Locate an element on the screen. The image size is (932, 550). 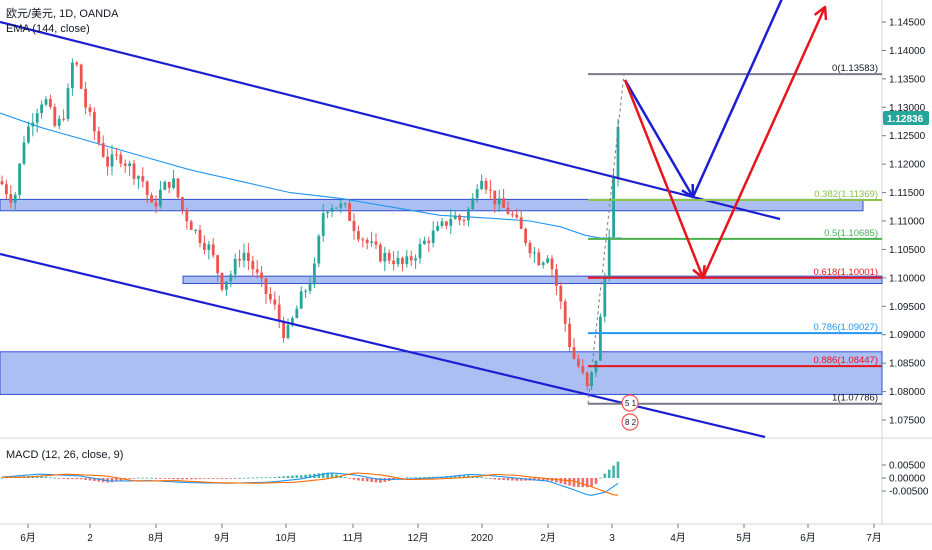
macd-signal-line is located at coordinates (310, 484).